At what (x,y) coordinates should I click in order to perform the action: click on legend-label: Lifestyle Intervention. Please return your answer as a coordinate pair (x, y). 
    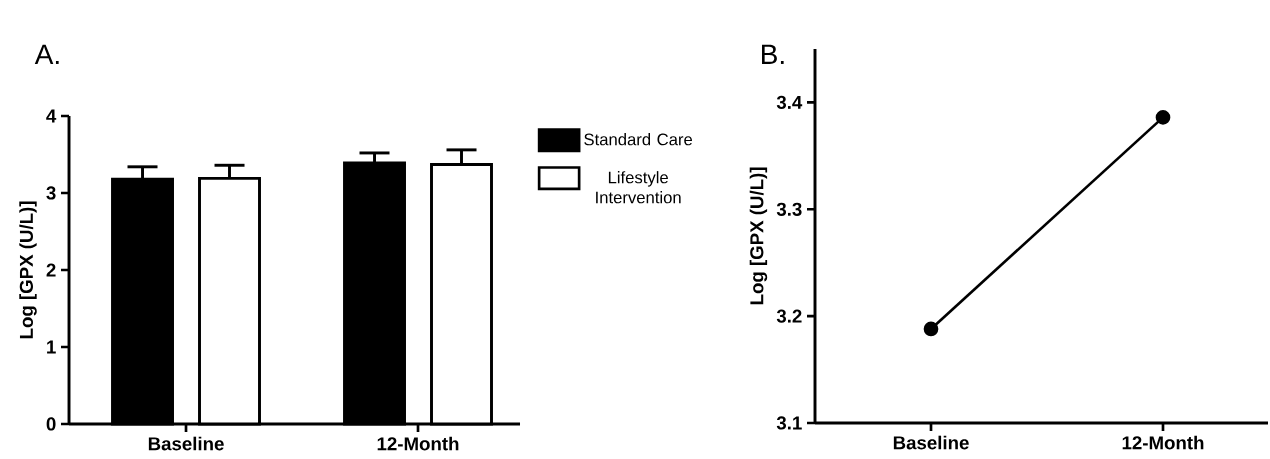
    Looking at the image, I should click on (638, 187).